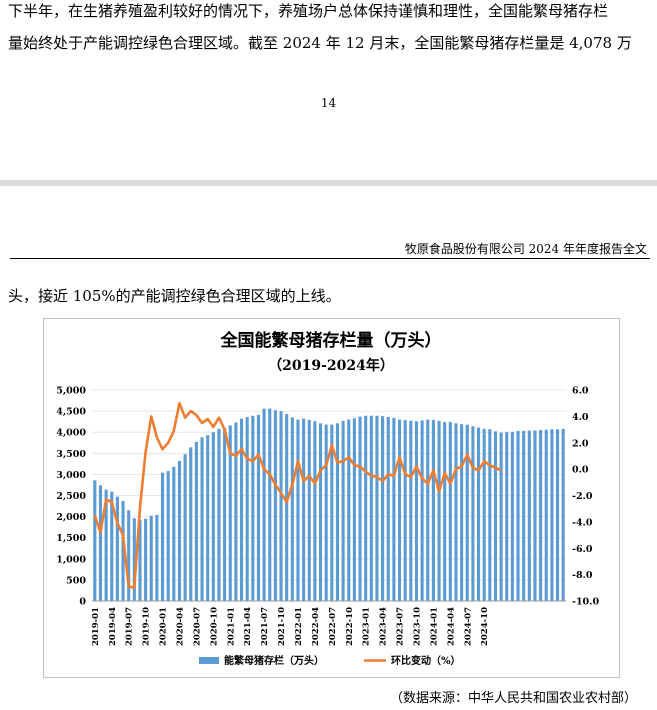  I want to click on y-right-tick-label: -4.0, so click(582, 522).